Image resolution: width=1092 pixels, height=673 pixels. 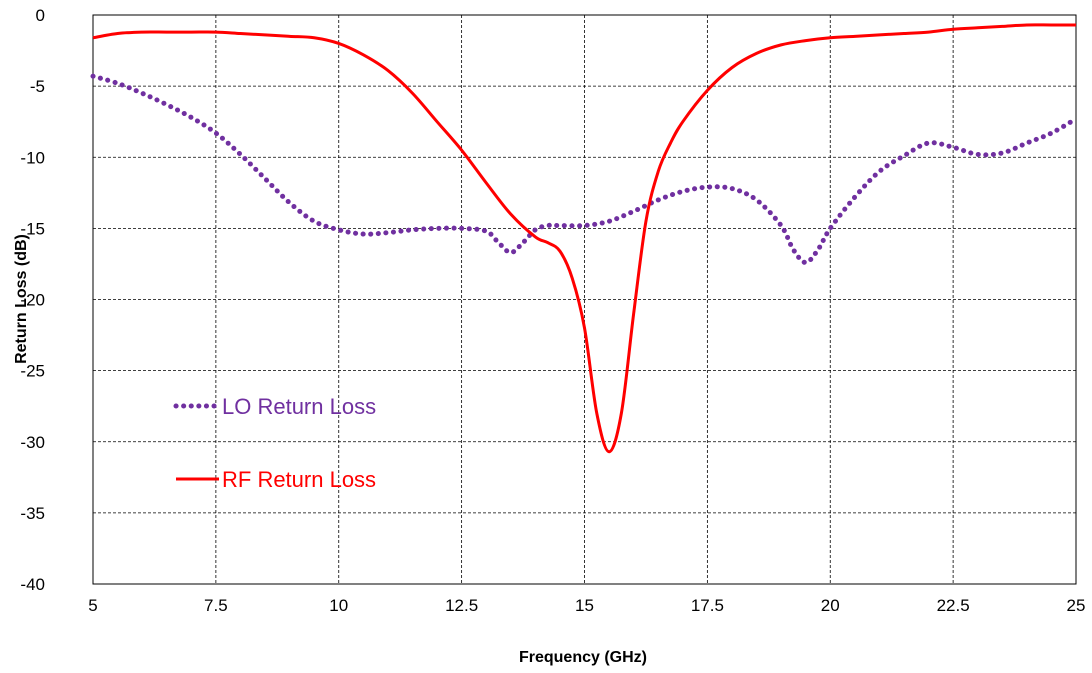 What do you see at coordinates (216, 605) in the screenshot?
I see `x-tick-label: 7.5` at bounding box center [216, 605].